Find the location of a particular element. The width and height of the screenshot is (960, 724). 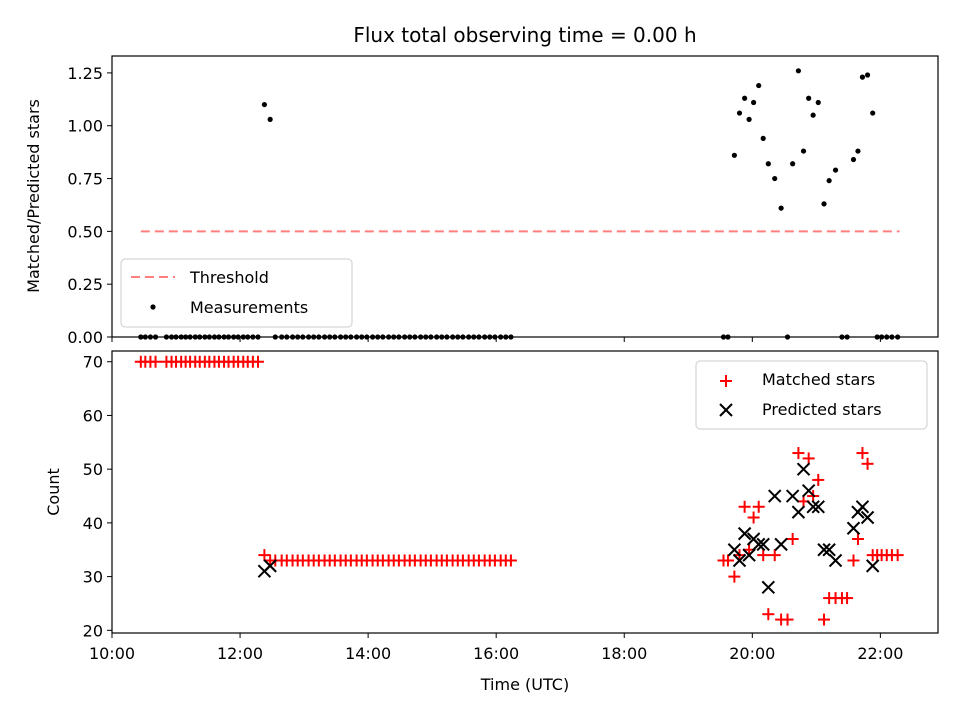

top-y-tick-label: 0.75 is located at coordinates (85, 179).